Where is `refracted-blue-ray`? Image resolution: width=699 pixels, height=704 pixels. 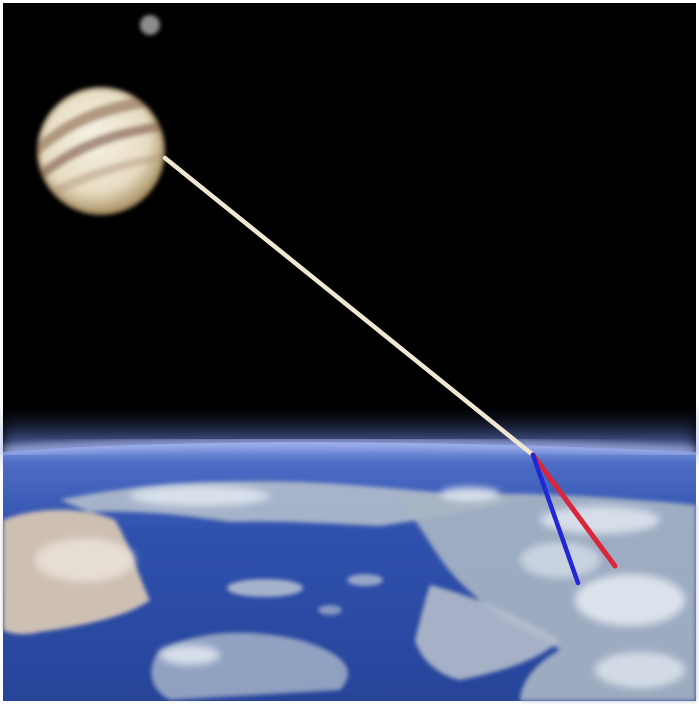
refracted-blue-ray is located at coordinates (555, 519).